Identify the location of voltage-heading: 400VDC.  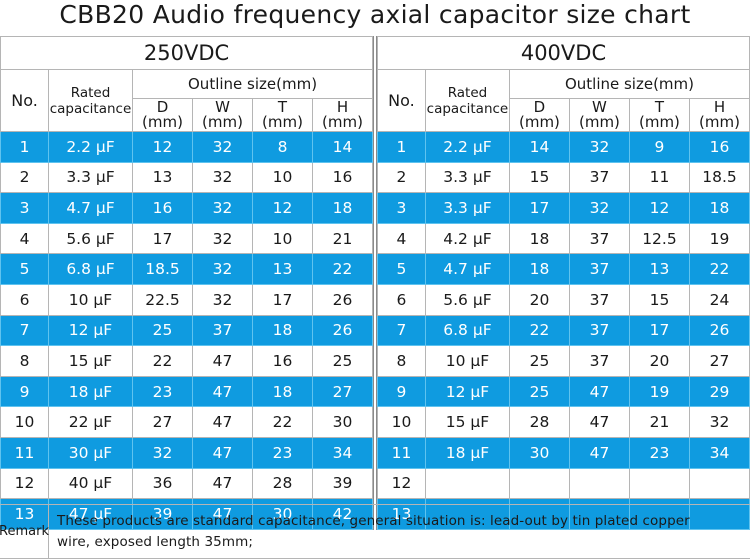
(563, 53).